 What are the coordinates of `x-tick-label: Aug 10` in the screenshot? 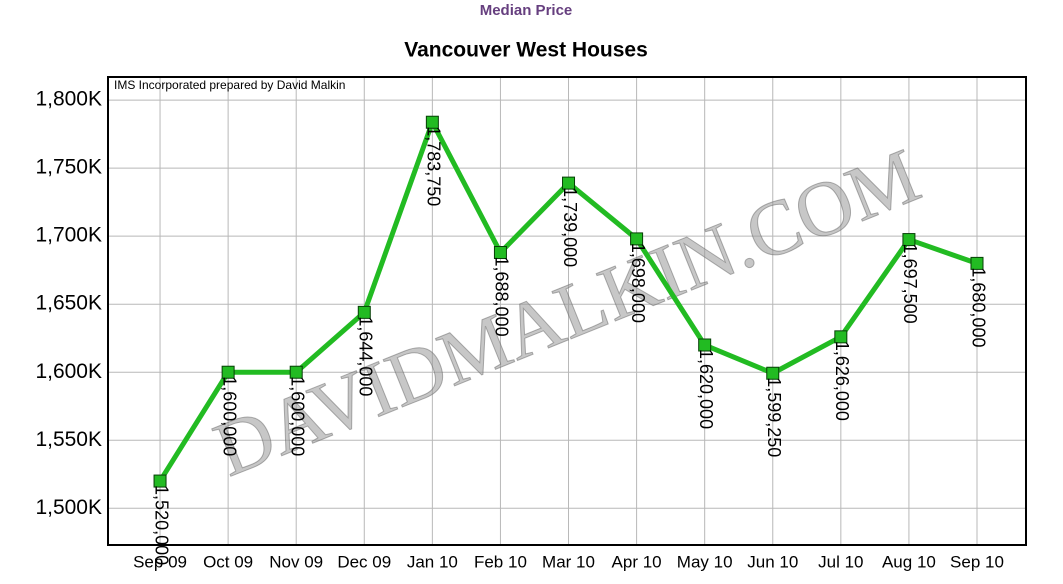 It's located at (909, 561).